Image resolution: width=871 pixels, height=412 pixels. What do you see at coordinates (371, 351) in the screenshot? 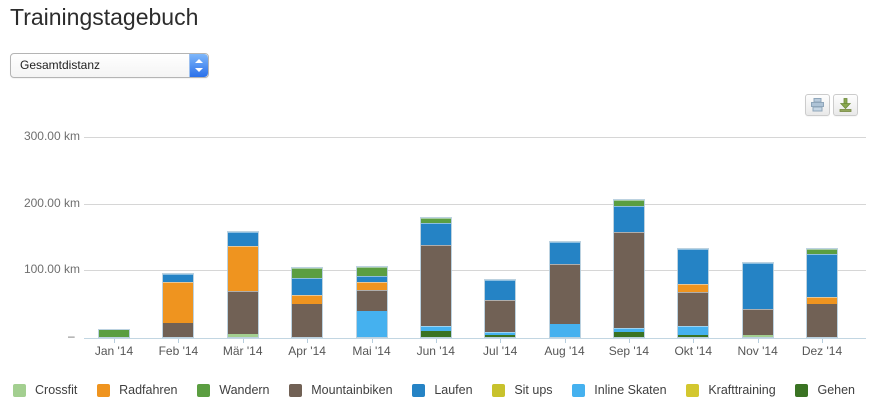
I see `x-axis-label: Mai '14` at bounding box center [371, 351].